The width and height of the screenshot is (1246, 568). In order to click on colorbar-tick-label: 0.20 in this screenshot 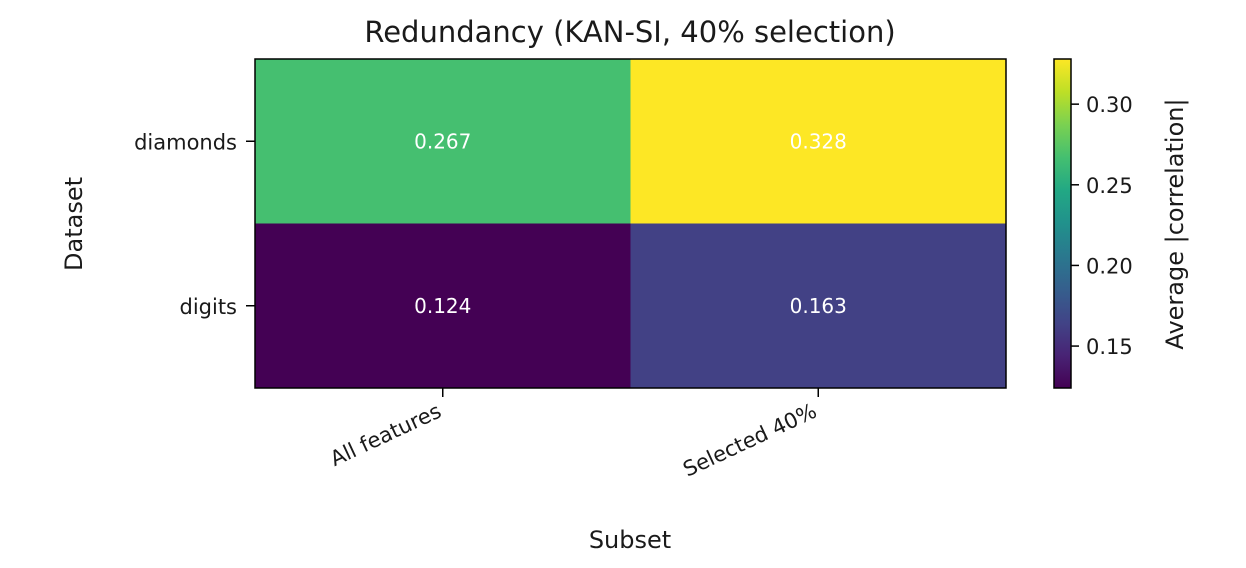, I will do `click(1109, 266)`.